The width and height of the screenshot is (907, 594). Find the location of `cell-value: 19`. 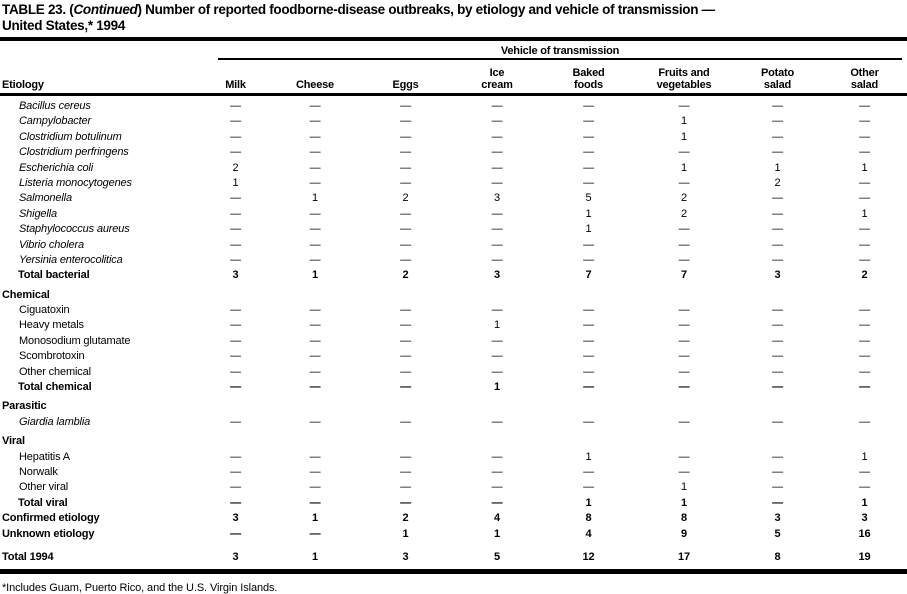

cell-value: 19 is located at coordinates (864, 556).